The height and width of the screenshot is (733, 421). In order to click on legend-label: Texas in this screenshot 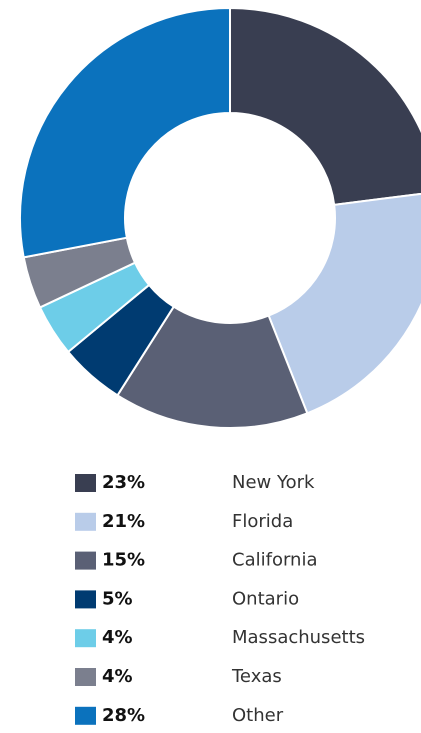, I will do `click(256, 676)`.